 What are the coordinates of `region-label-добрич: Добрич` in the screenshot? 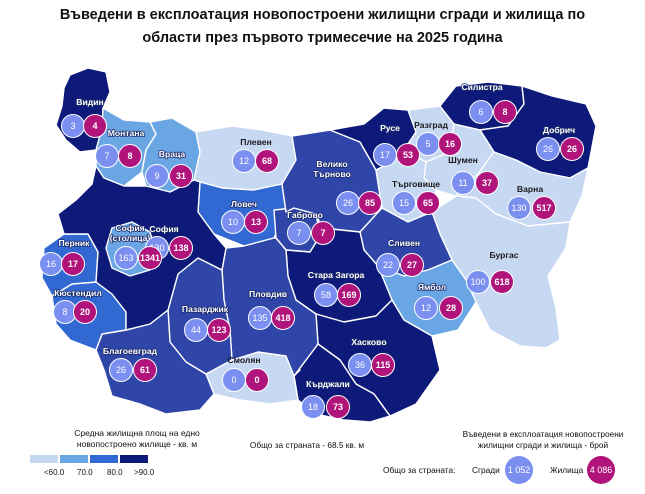 It's located at (559, 130).